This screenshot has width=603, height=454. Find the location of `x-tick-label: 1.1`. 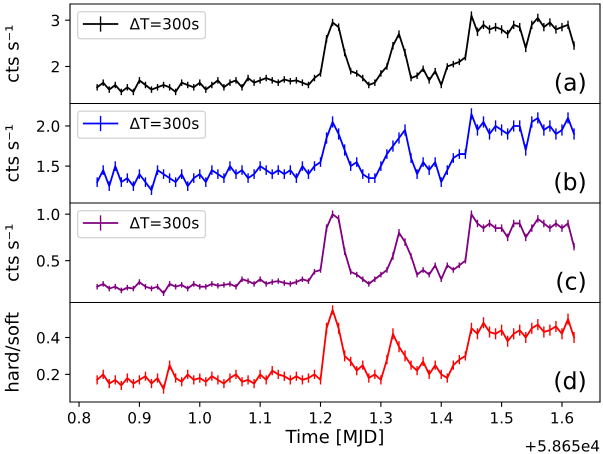

x-tick-label: 1.1 is located at coordinates (260, 418).